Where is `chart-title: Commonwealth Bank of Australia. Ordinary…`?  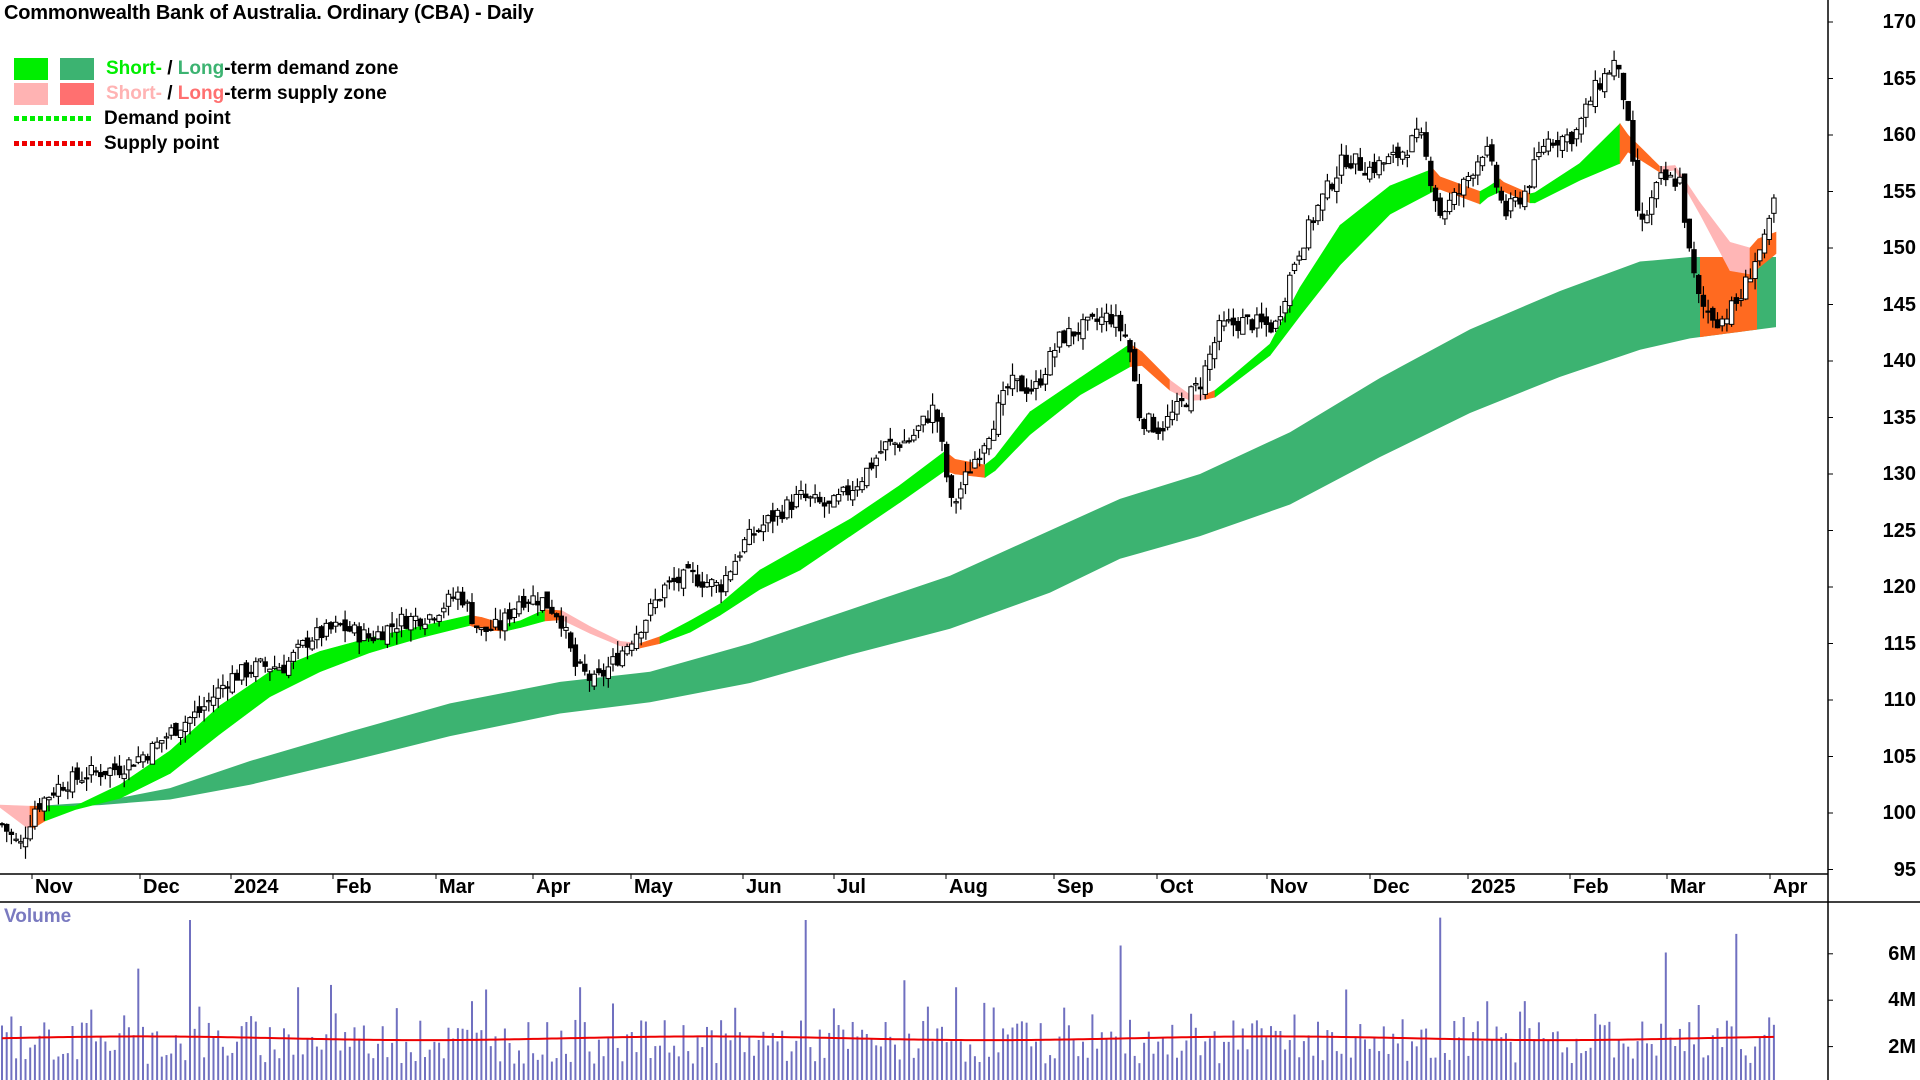 chart-title: Commonwealth Bank of Australia. Ordinary… is located at coordinates (269, 13).